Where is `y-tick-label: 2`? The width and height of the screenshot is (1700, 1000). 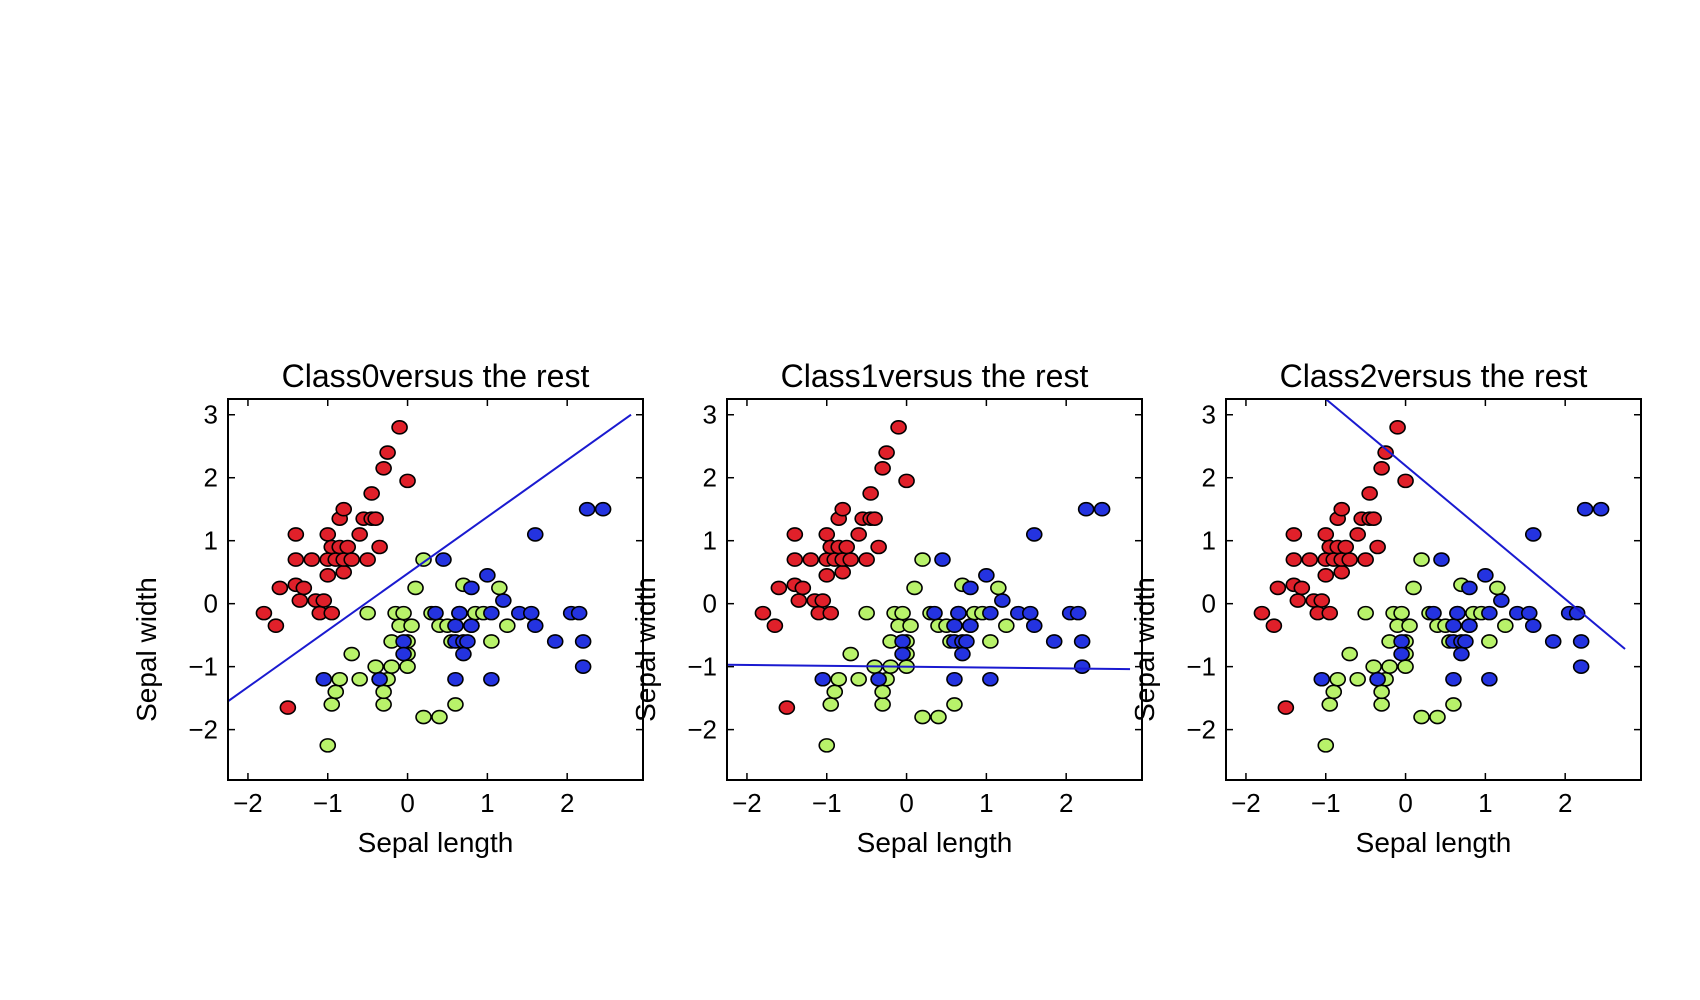 y-tick-label: 2 is located at coordinates (211, 478).